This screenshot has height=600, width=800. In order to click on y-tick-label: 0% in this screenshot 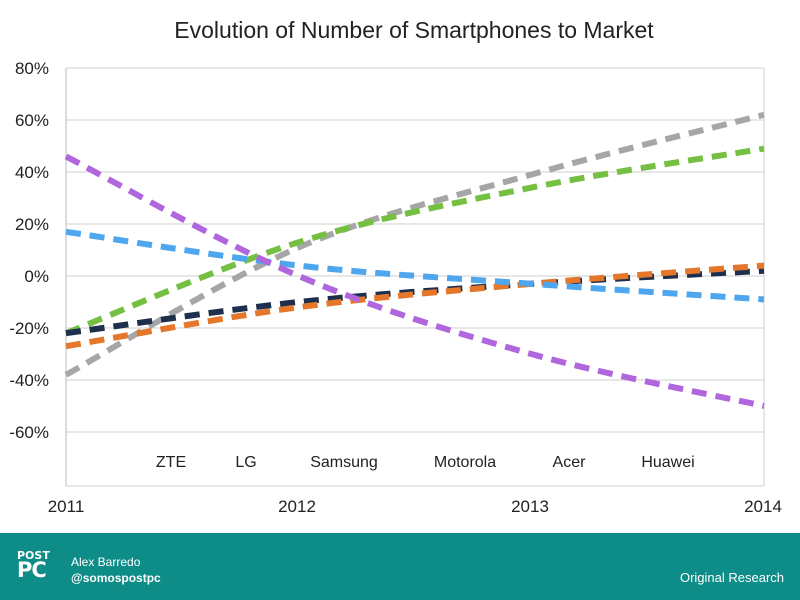, I will do `click(36, 276)`.